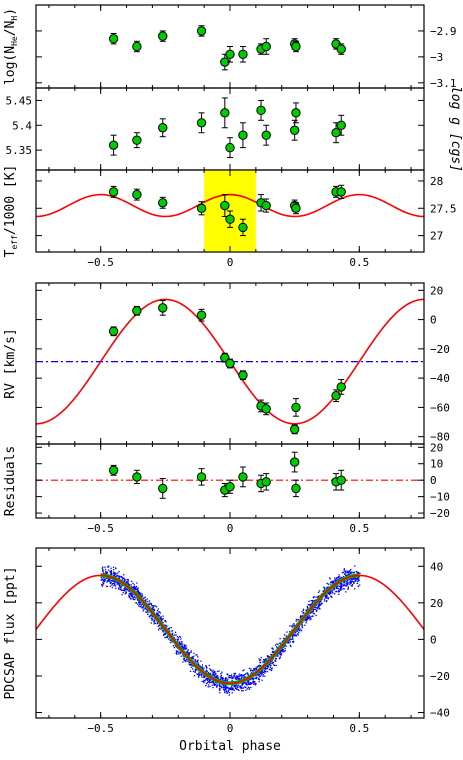 The height and width of the screenshot is (760, 463). I want to click on light-curve-xtick-label-0: −0.5, so click(100, 728).